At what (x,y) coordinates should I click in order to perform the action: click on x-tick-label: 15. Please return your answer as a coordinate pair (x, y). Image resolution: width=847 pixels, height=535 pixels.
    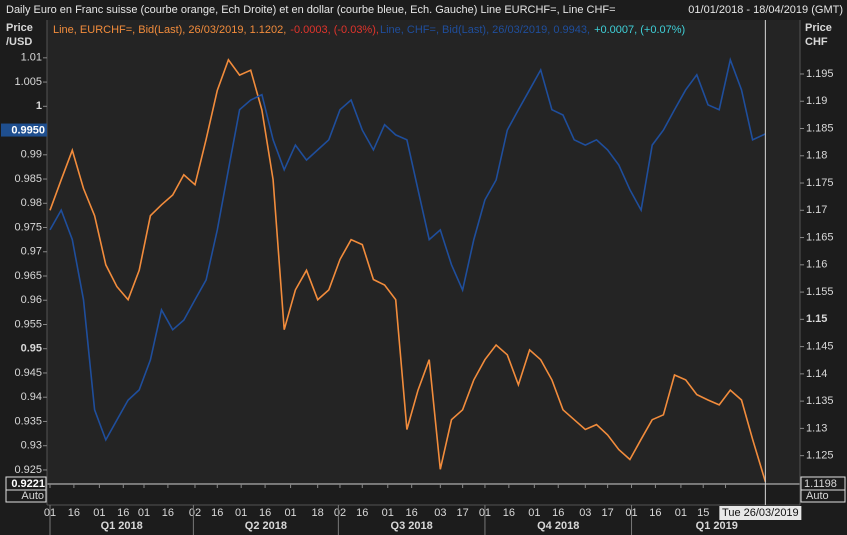
    Looking at the image, I should click on (703, 513).